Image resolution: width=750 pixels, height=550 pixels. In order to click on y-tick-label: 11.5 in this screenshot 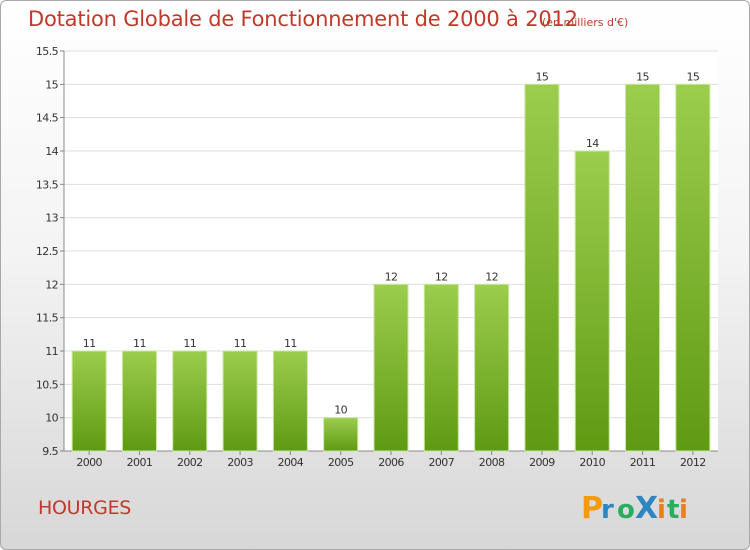, I will do `click(47, 318)`.